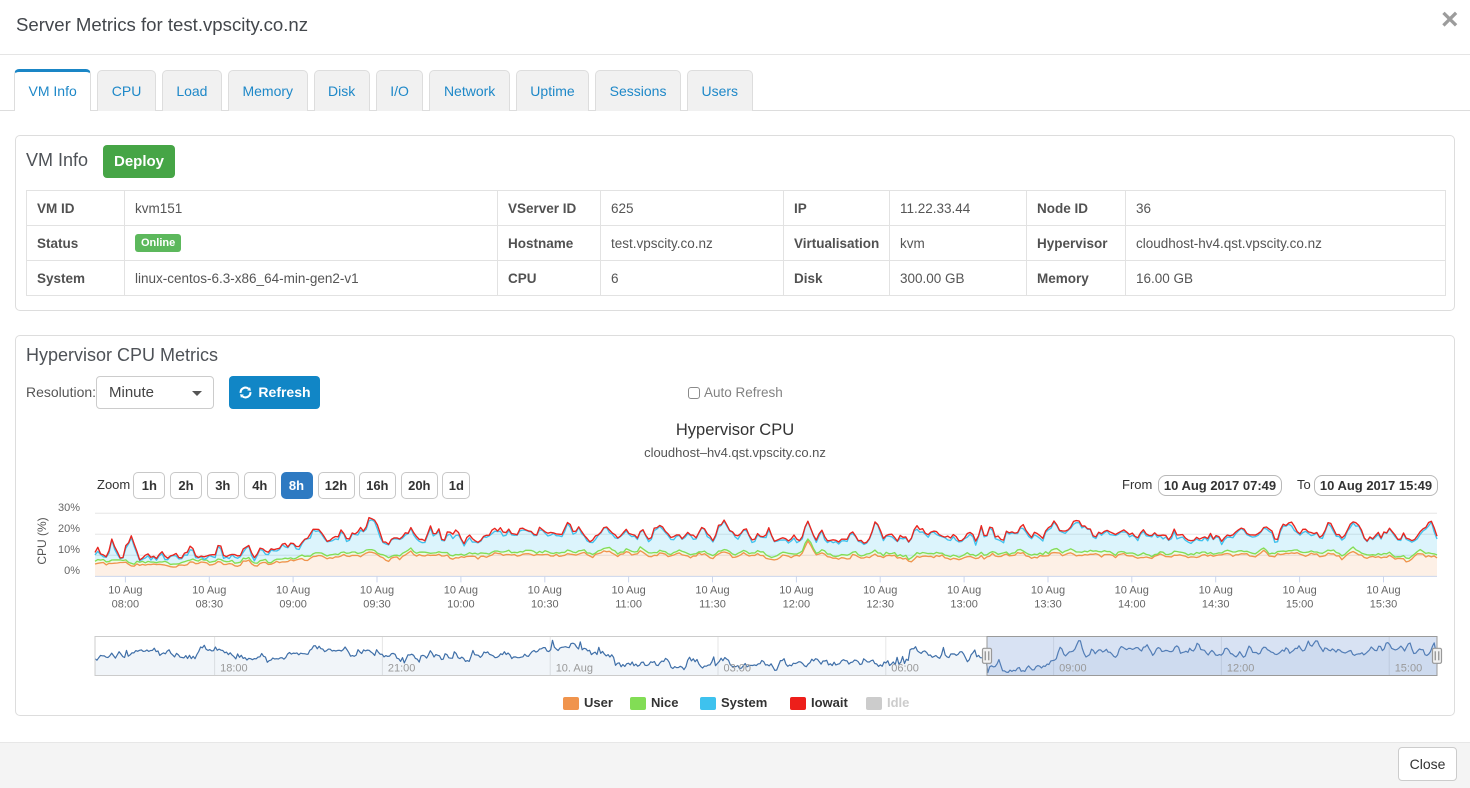  Describe the element at coordinates (880, 605) in the screenshot. I see `svg-text: 12:30` at that location.